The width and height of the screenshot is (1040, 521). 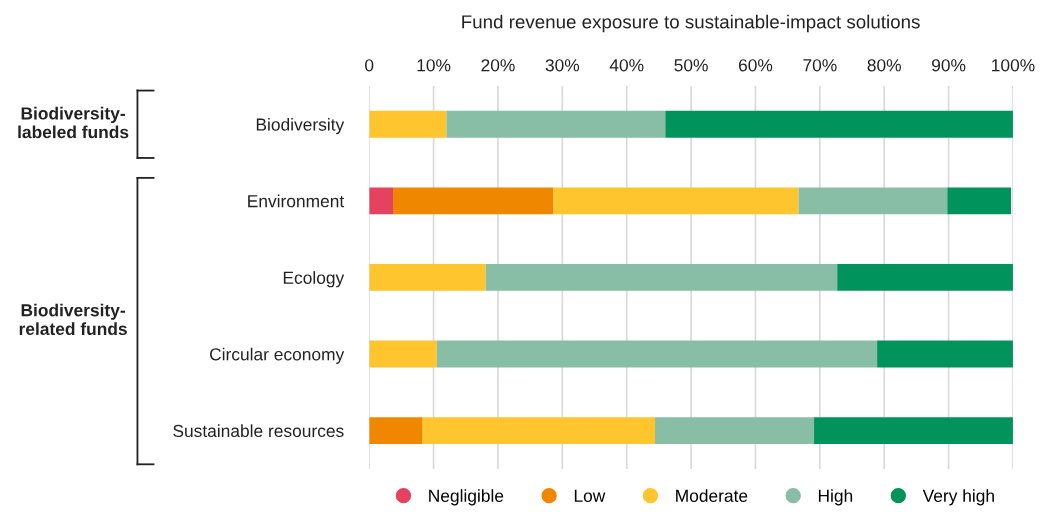 I want to click on x-tick-label: 10%, so click(x=434, y=65).